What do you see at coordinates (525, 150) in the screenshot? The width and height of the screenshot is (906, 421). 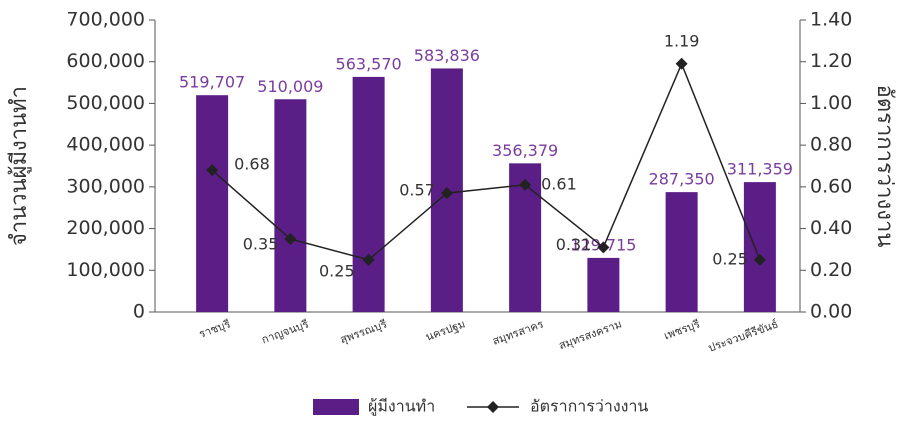 I see `bar-label: 356,379` at bounding box center [525, 150].